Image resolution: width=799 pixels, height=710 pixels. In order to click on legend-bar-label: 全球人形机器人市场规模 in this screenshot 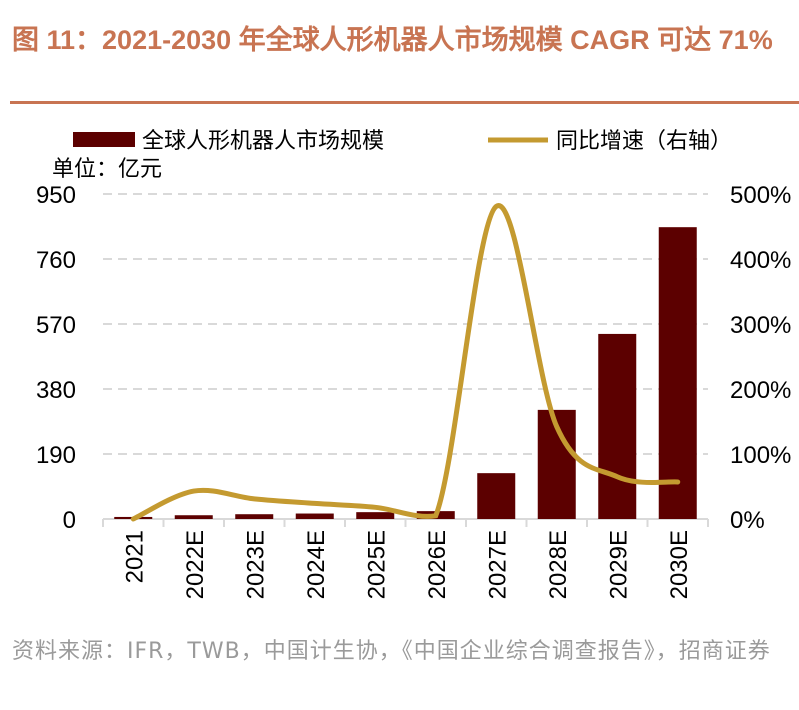, I will do `click(263, 141)`.